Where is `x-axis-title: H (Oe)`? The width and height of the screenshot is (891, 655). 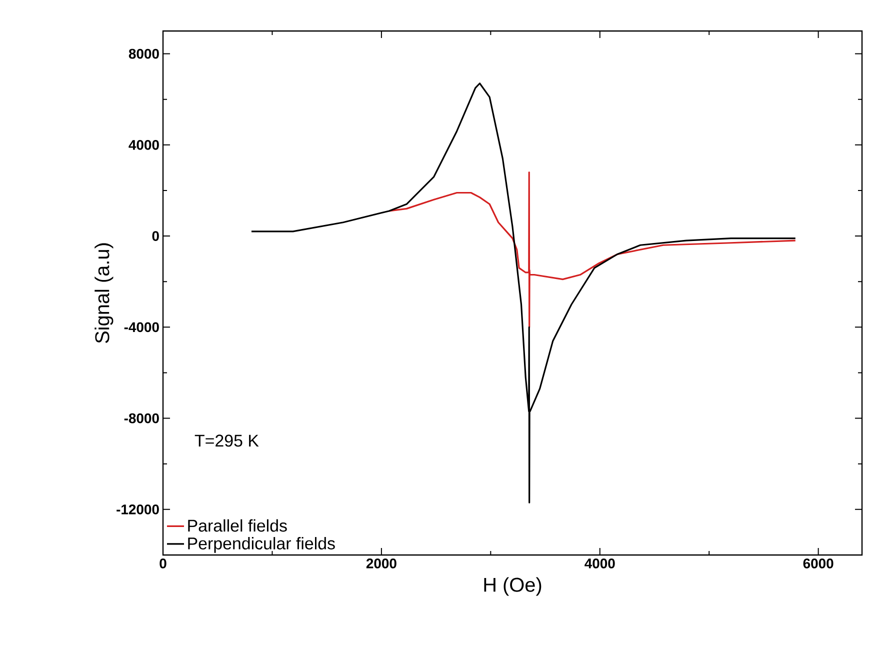 x-axis-title: H (Oe) is located at coordinates (513, 586).